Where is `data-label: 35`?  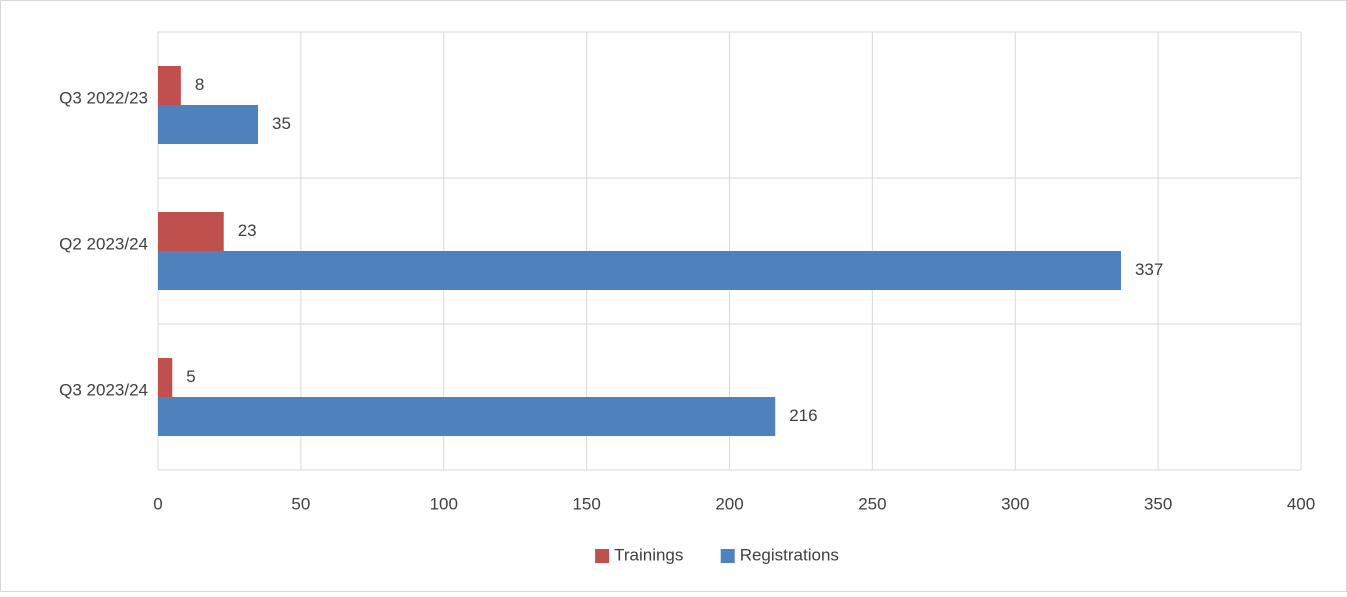
data-label: 35 is located at coordinates (281, 123).